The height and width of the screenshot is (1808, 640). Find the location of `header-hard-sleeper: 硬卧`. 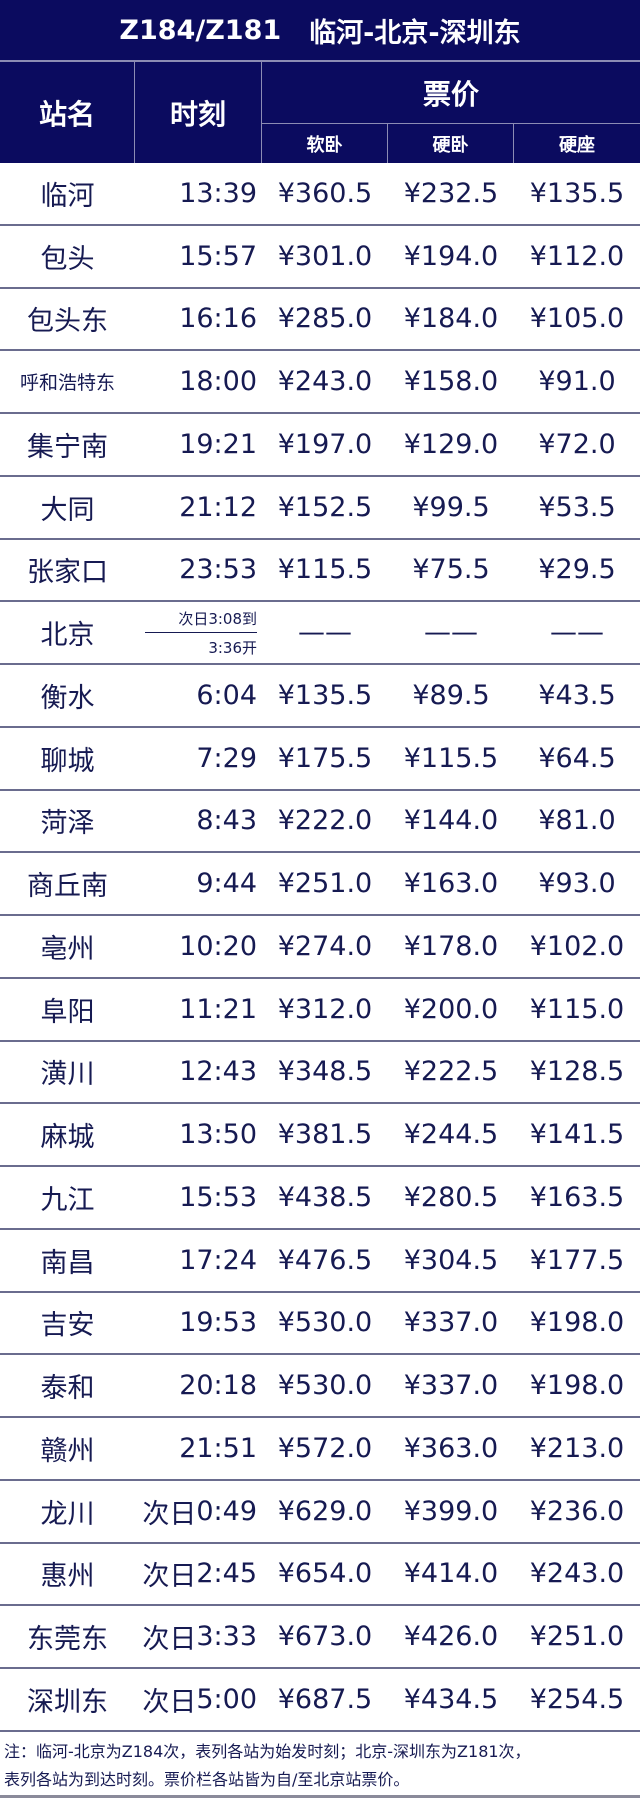

header-hard-sleeper: 硬卧 is located at coordinates (451, 143).